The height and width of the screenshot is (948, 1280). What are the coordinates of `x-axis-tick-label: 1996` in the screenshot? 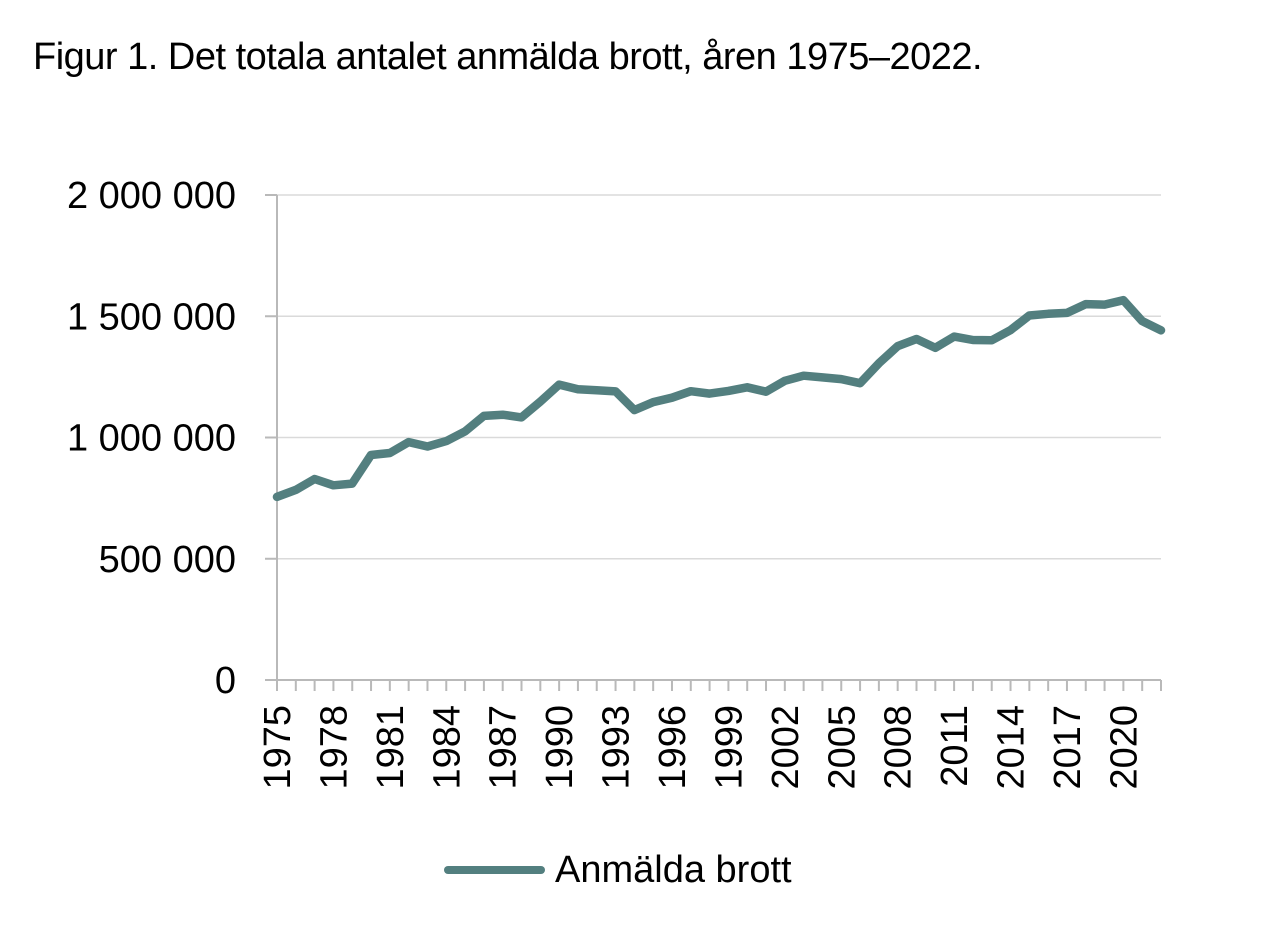 It's located at (673, 747).